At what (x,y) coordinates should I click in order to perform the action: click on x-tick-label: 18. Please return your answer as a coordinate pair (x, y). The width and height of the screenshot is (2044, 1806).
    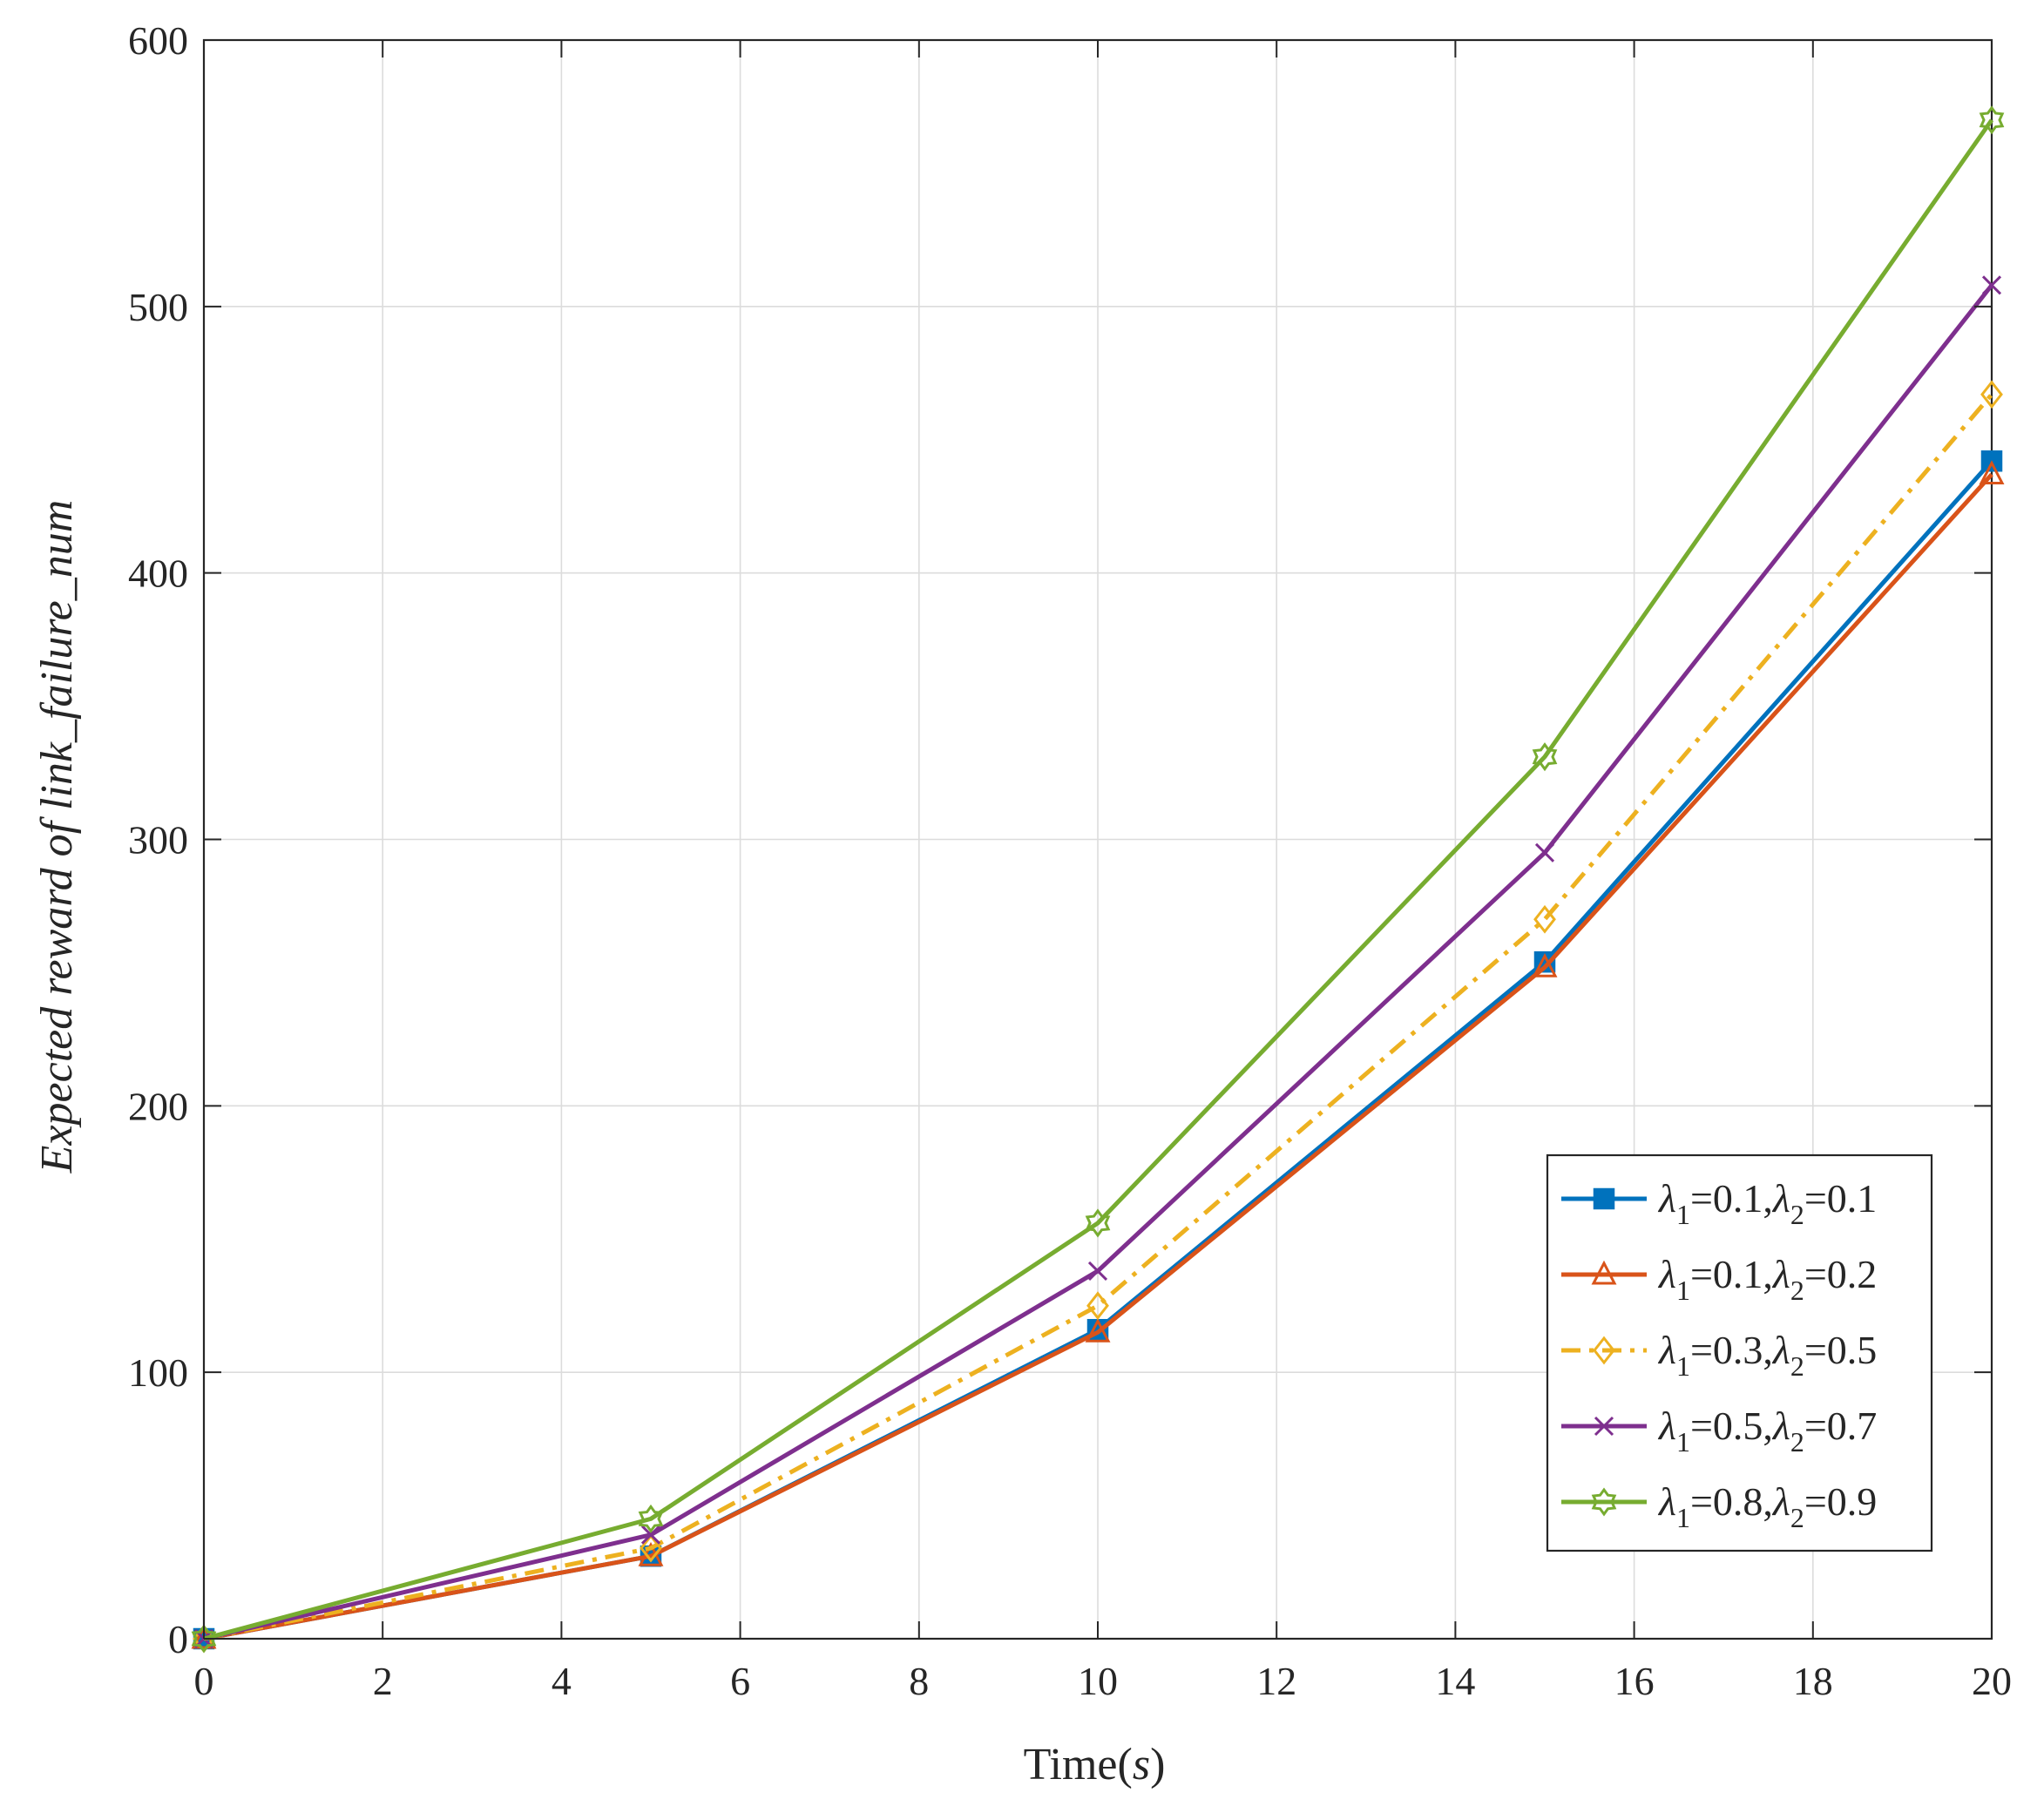
    Looking at the image, I should click on (1813, 1681).